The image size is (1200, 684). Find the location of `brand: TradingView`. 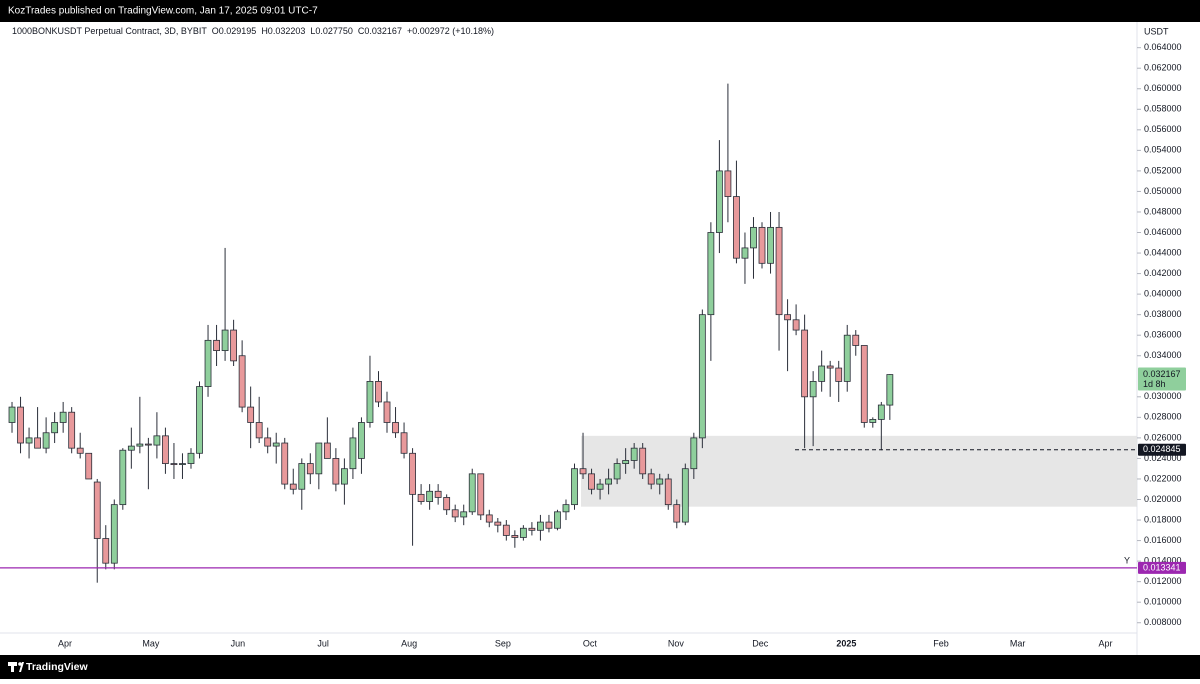

brand: TradingView is located at coordinates (57, 667).